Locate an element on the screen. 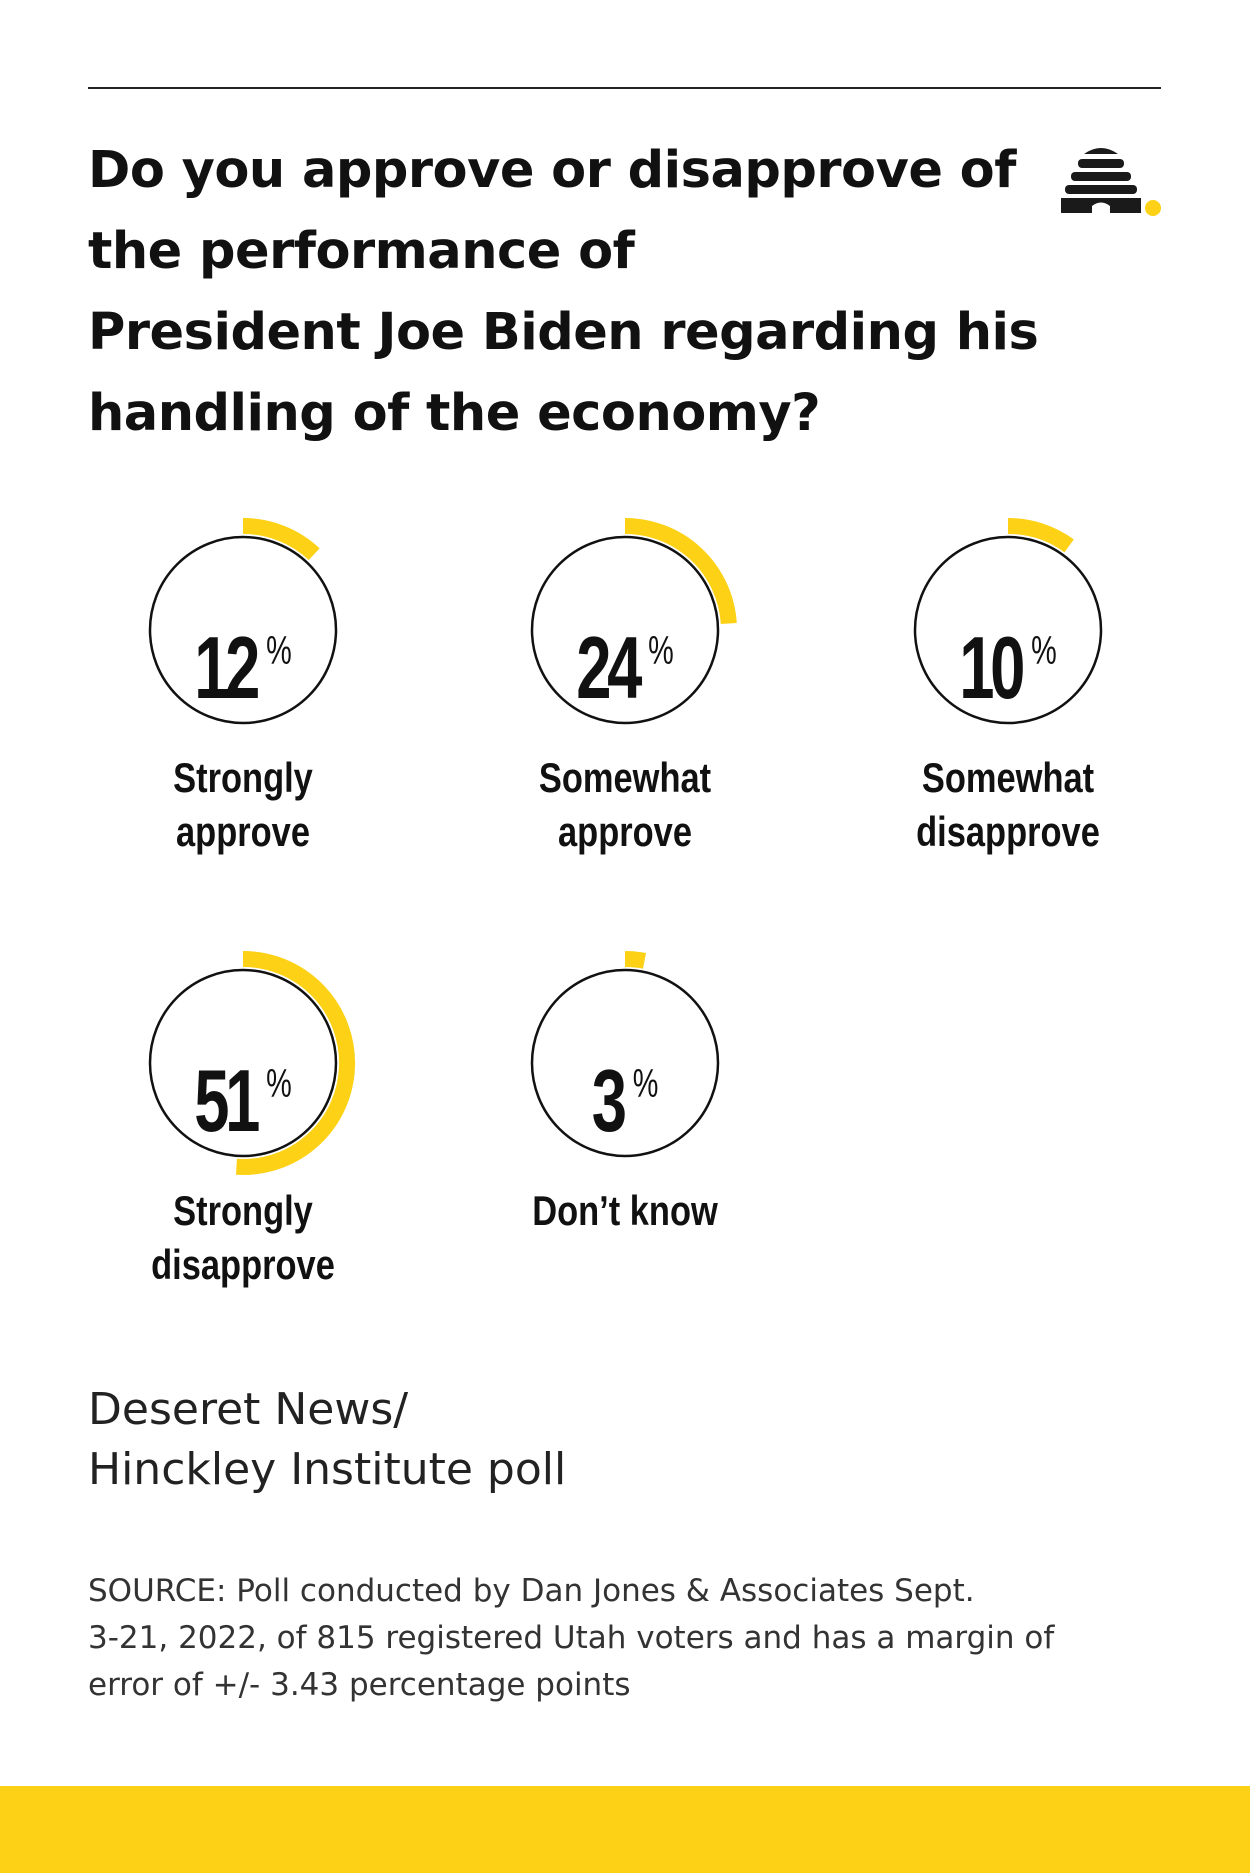  top-divider is located at coordinates (624, 88).